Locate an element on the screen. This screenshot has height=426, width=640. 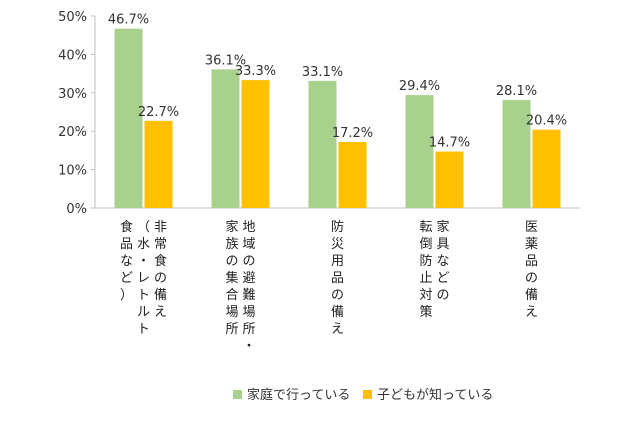
data-label-series-2: 17.2% is located at coordinates (352, 133).